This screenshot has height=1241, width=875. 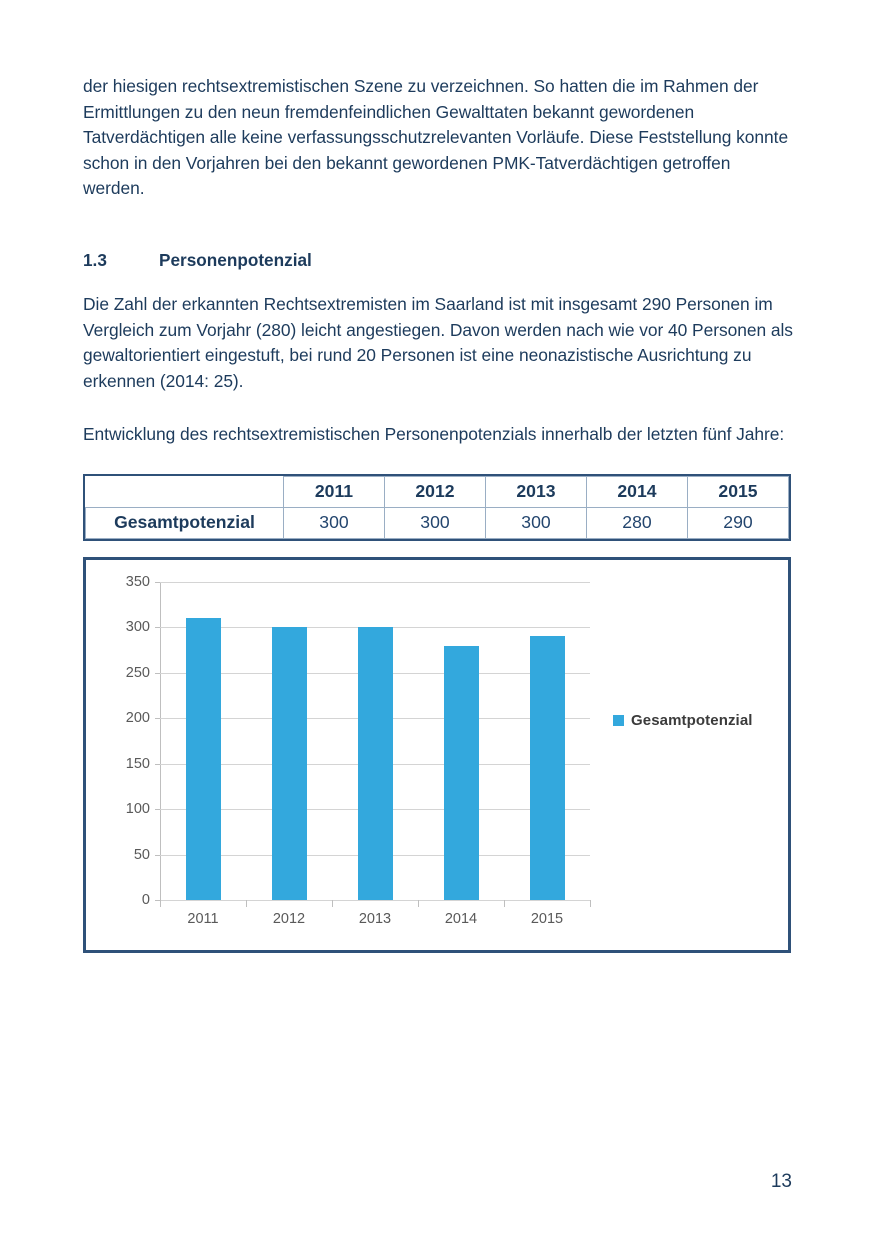 What do you see at coordinates (781, 1181) in the screenshot?
I see `page-number: 13` at bounding box center [781, 1181].